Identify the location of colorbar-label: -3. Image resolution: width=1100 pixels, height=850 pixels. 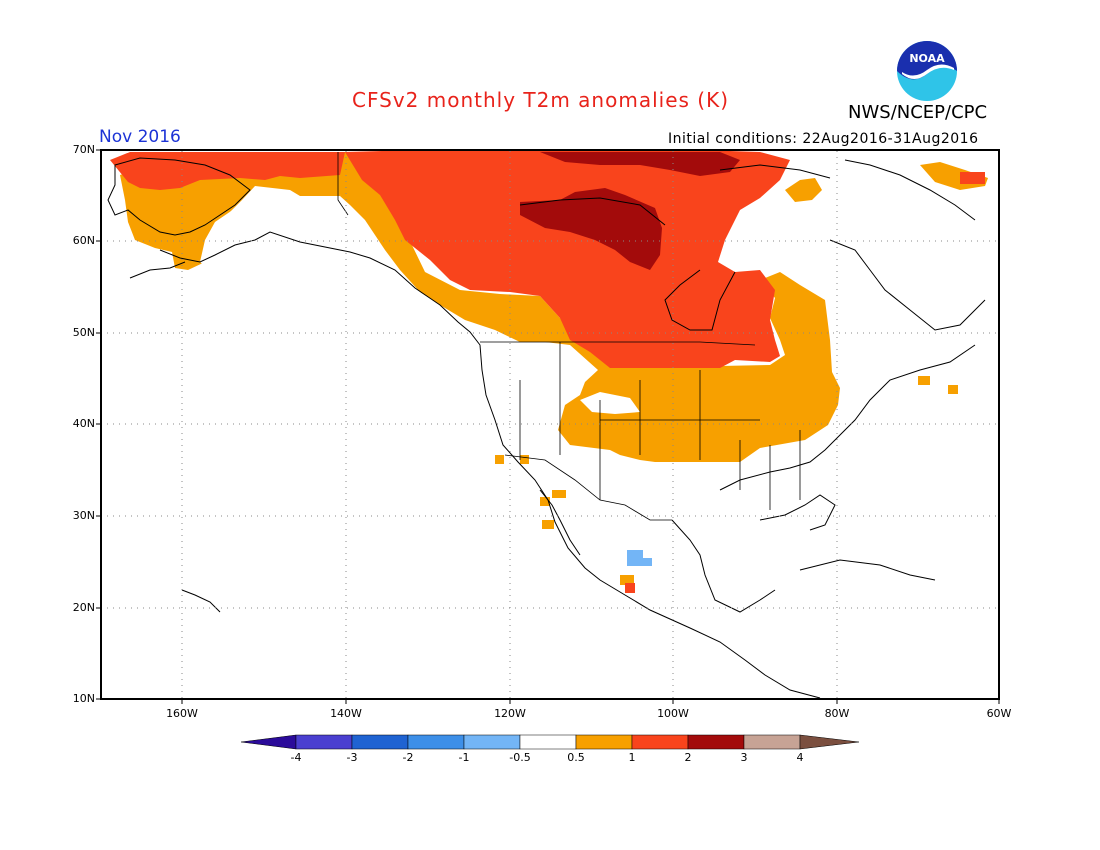
(352, 757).